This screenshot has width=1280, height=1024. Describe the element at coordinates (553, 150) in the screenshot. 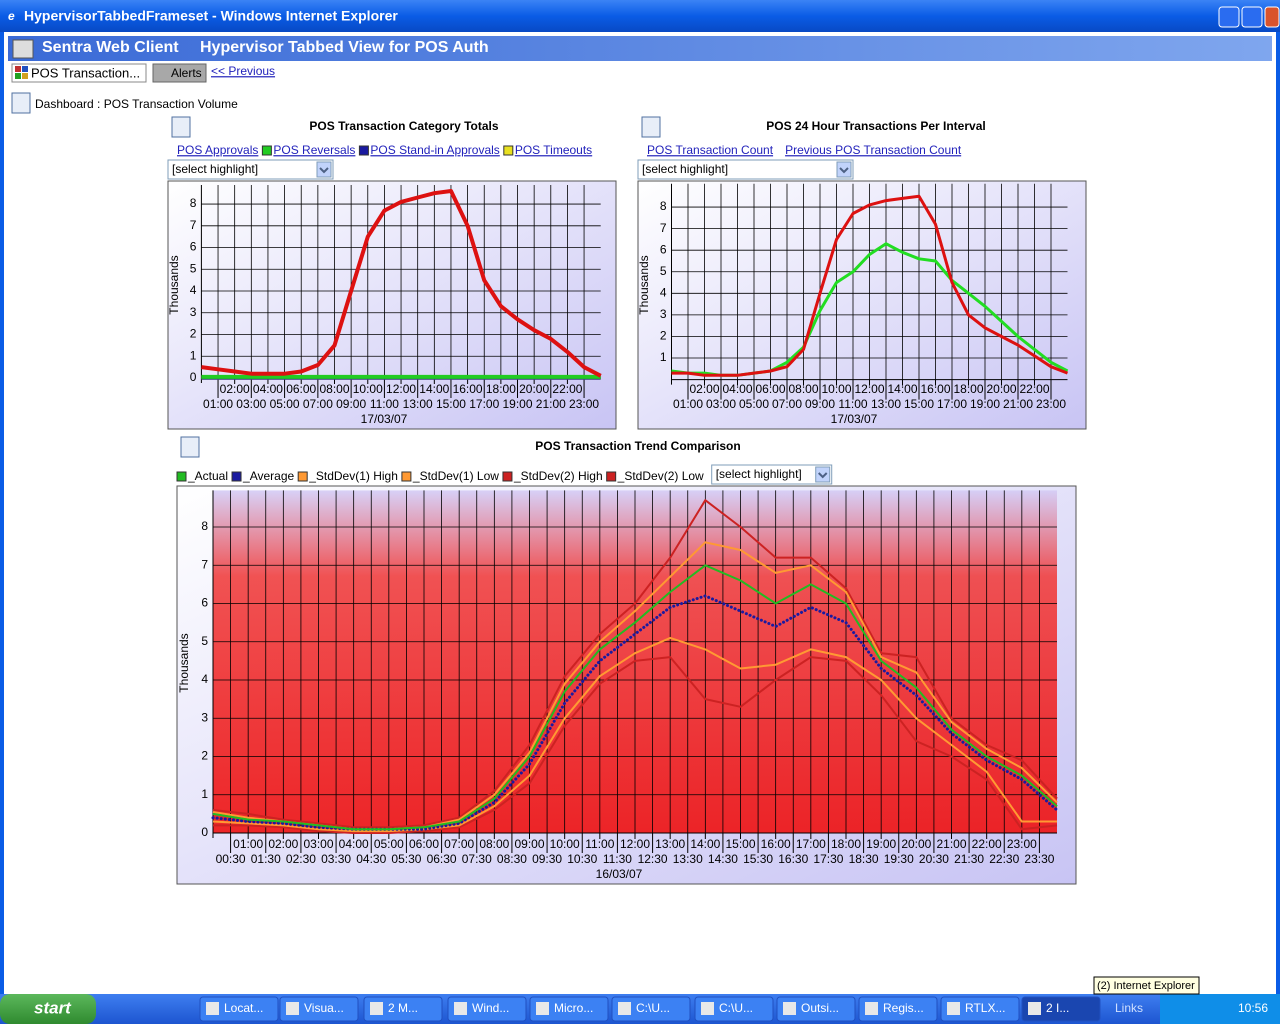

I see `legend-entry: POS Timeouts` at that location.